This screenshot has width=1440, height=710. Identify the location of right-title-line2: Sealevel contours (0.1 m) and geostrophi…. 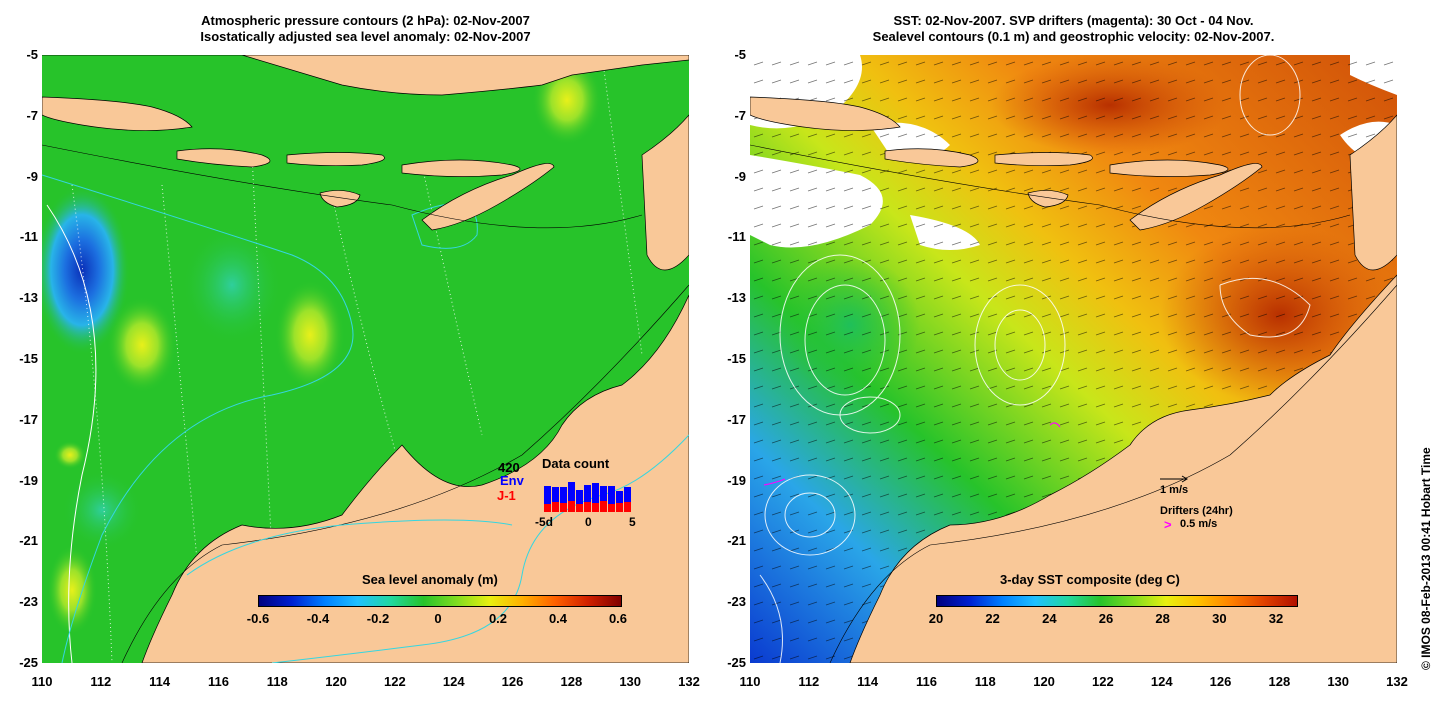
(1073, 36).